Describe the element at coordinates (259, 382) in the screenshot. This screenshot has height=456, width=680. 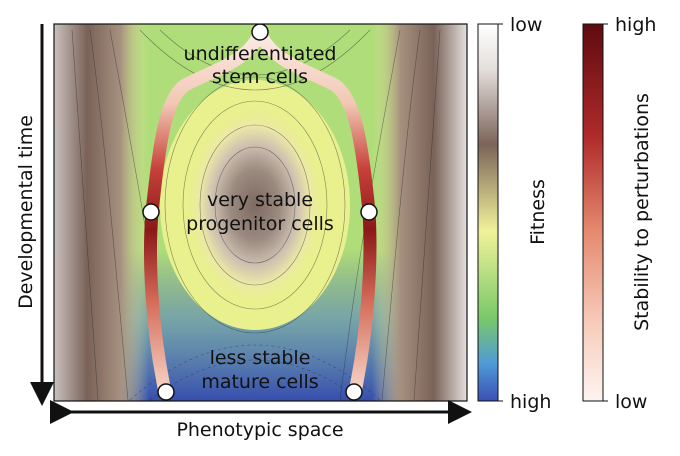
I see `annotation-mature-line2: mature cells` at that location.